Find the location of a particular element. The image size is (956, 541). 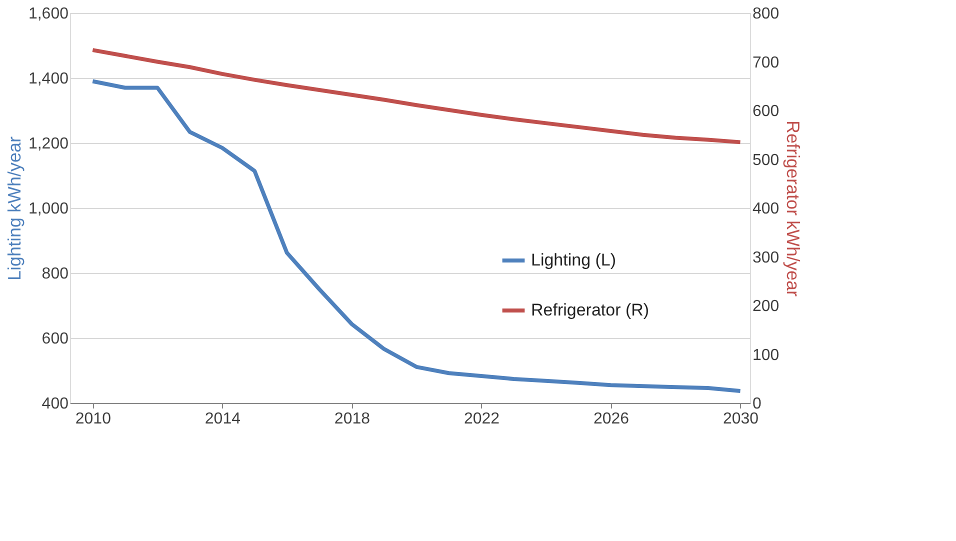

y2-tick-label: 500 is located at coordinates (766, 160).